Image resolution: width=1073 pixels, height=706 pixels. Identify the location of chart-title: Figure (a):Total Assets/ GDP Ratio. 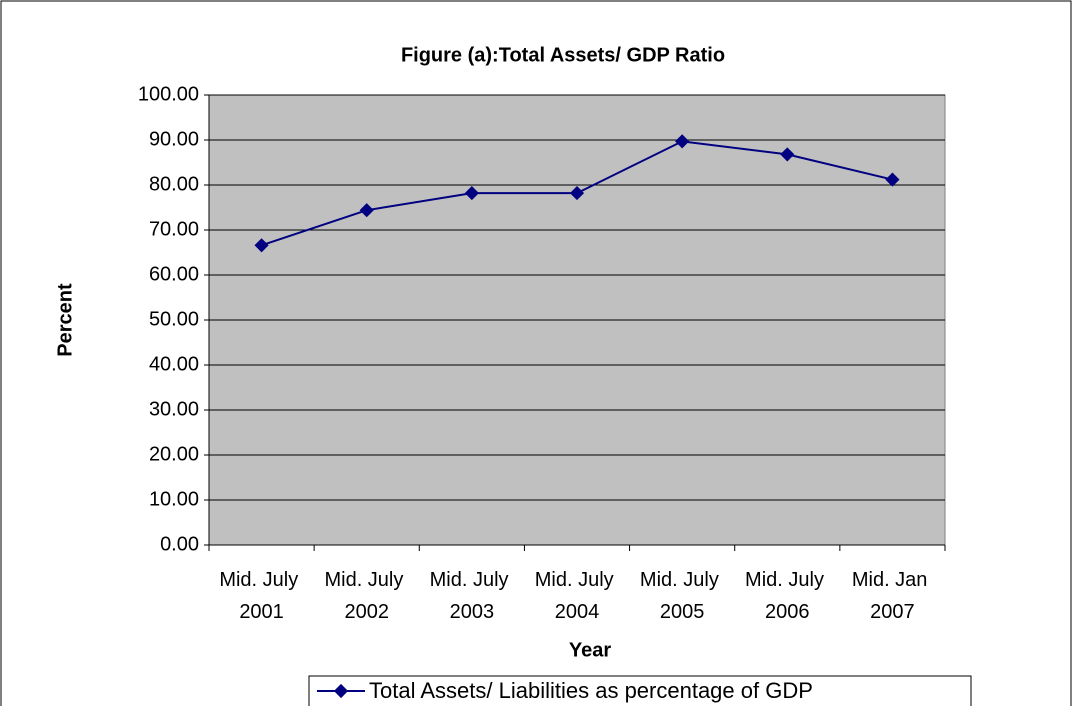
(563, 55).